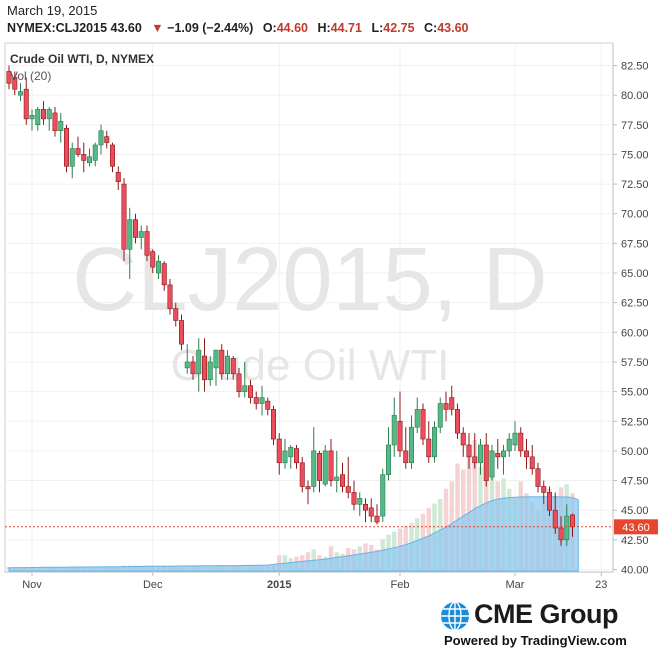  I want to click on cme-globe-icon, so click(455, 616).